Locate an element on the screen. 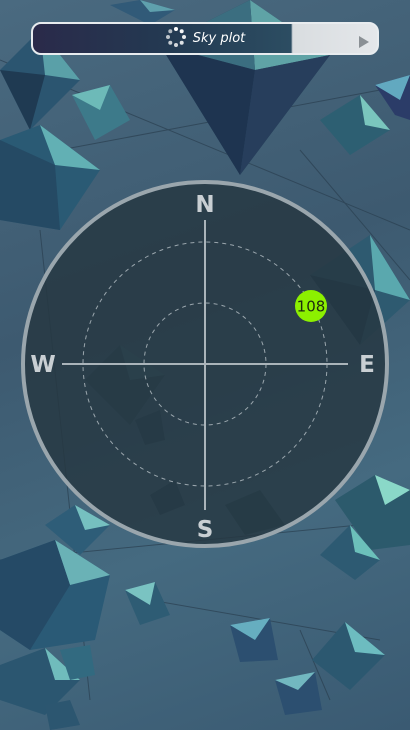 Image resolution: width=410 pixels, height=730 pixels. compass-north-label: N is located at coordinates (204, 205).